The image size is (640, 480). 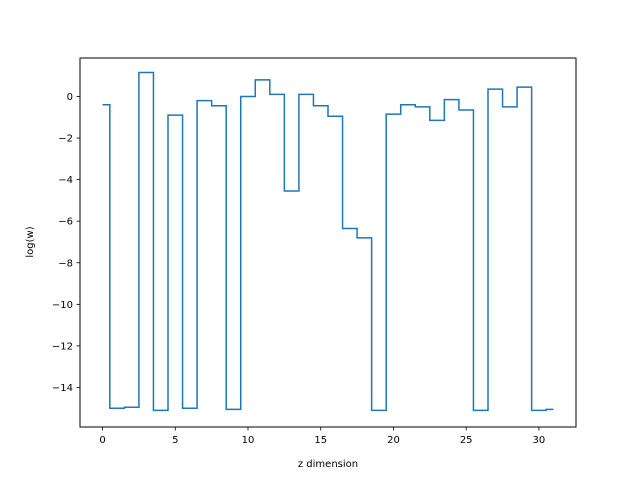 What do you see at coordinates (65, 139) in the screenshot?
I see `y-tick-label: −2` at bounding box center [65, 139].